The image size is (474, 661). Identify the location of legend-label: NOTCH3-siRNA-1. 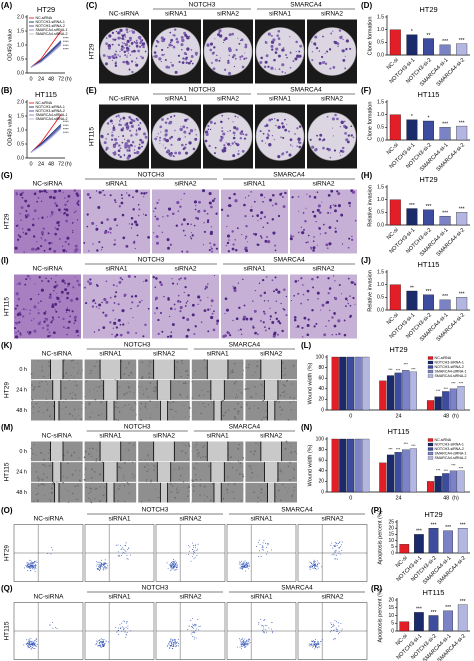
(50, 22).